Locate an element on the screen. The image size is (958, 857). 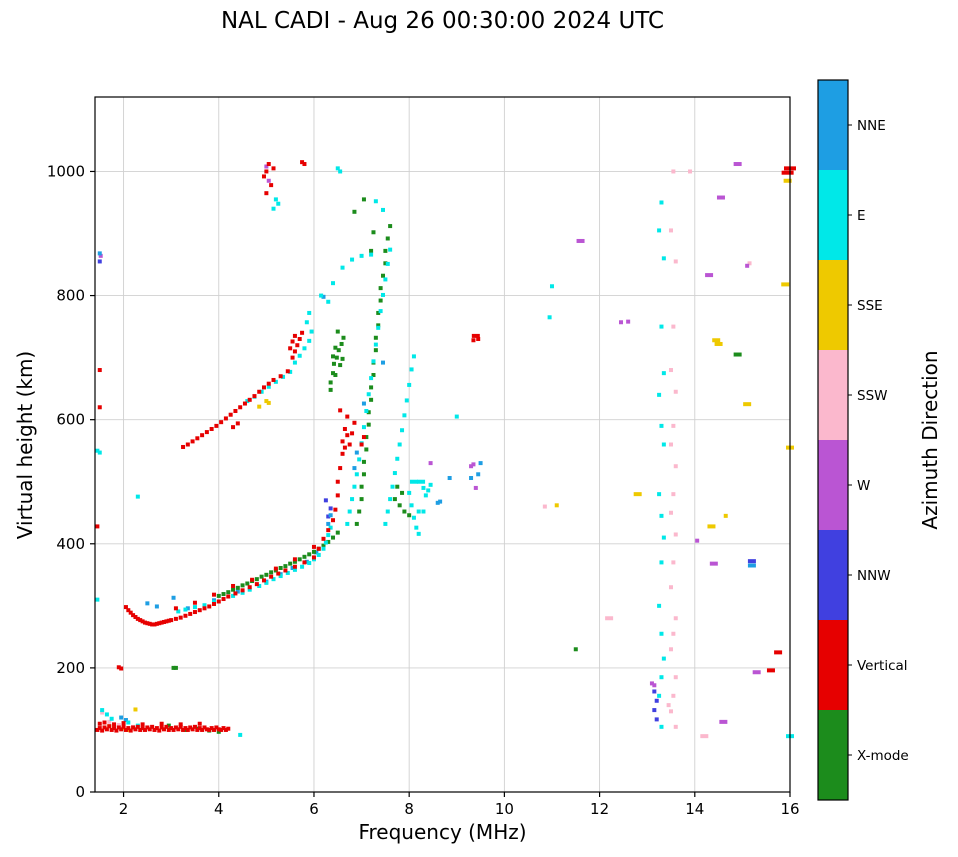
colorbar-segment-NNW is located at coordinates (833, 575).